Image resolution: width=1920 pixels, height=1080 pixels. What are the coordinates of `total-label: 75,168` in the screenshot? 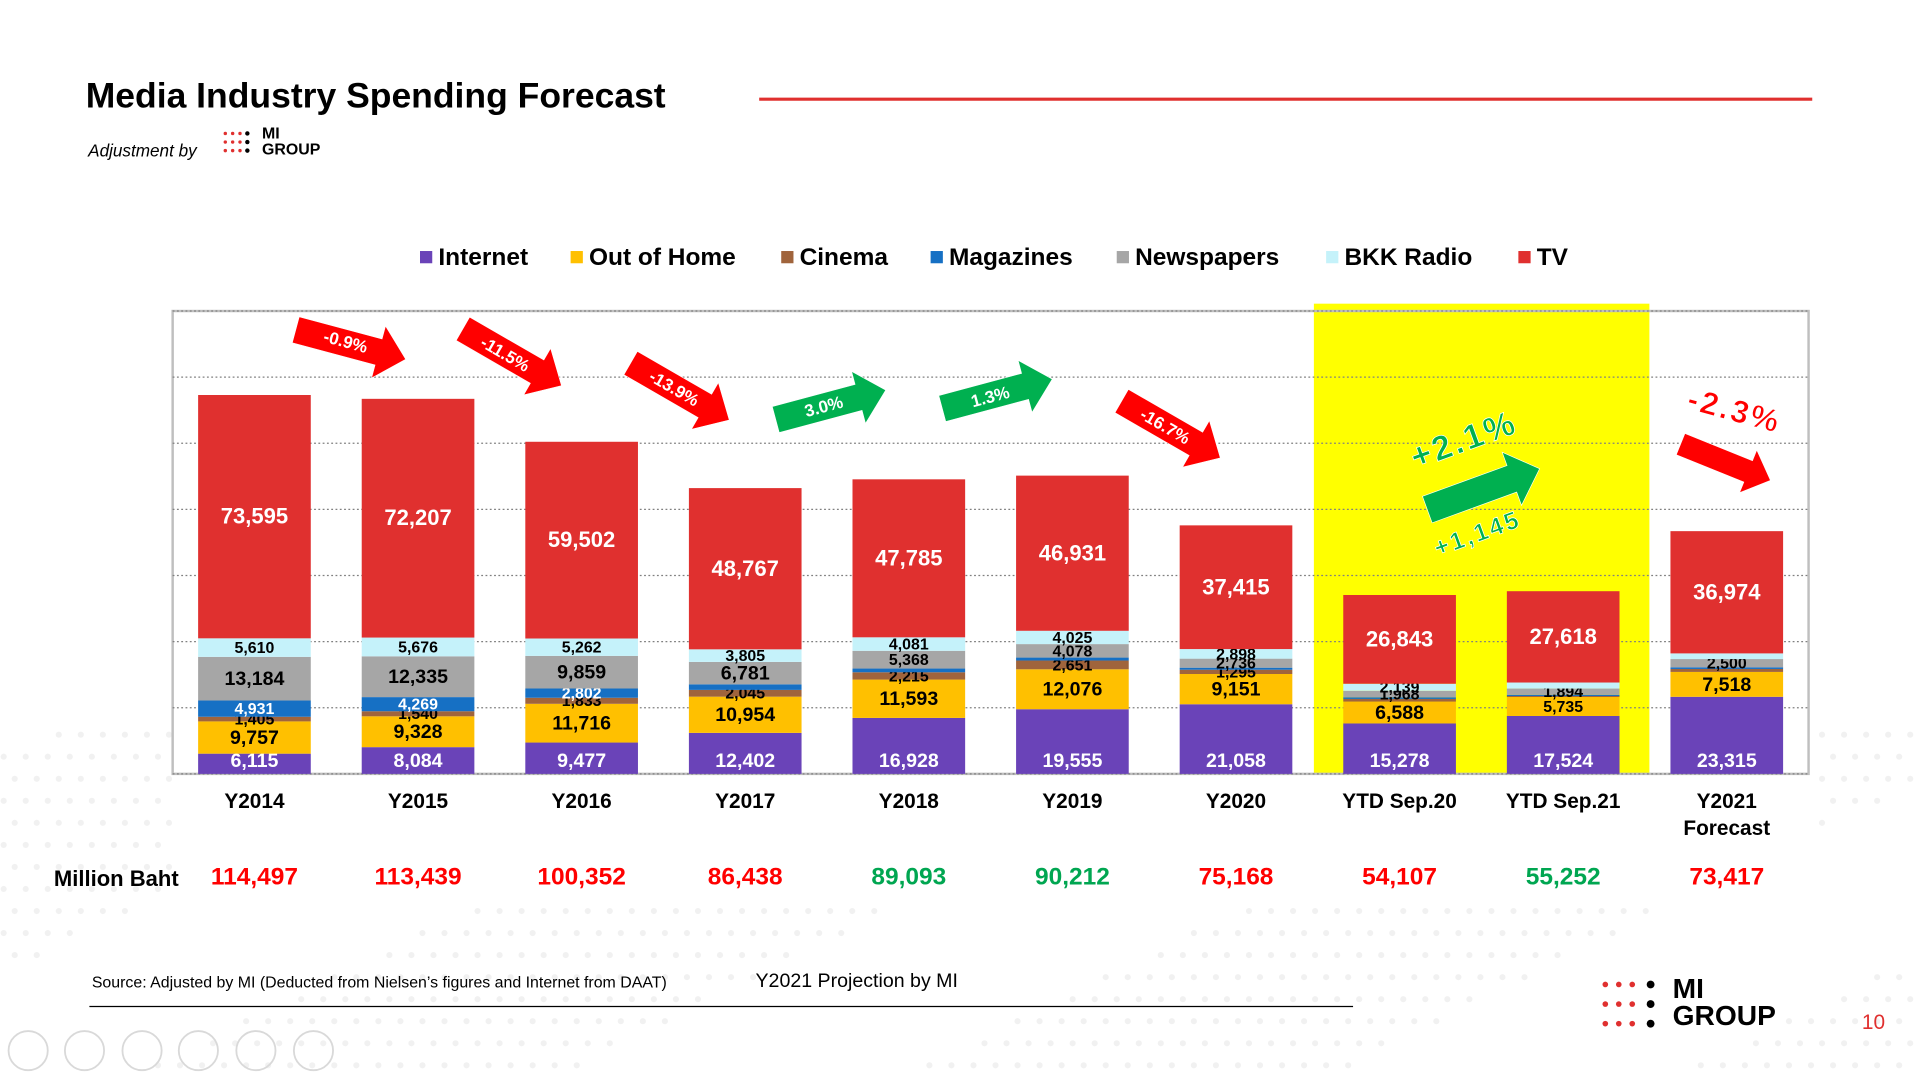 It's located at (1236, 876).